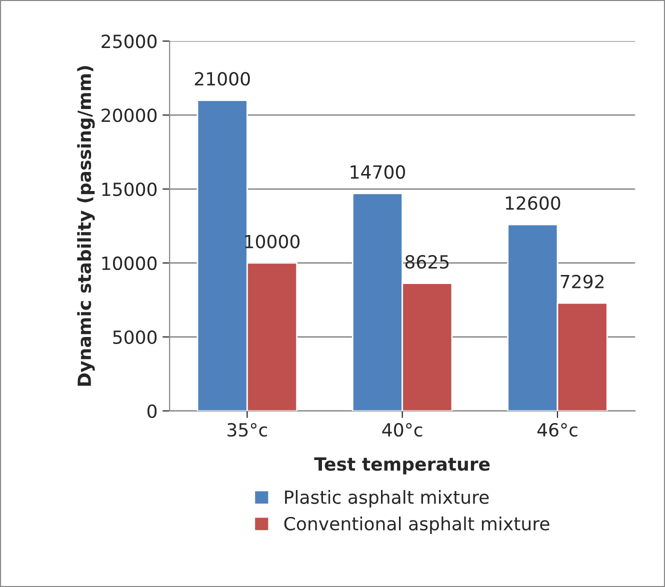  I want to click on data-label: 7292, so click(582, 281).